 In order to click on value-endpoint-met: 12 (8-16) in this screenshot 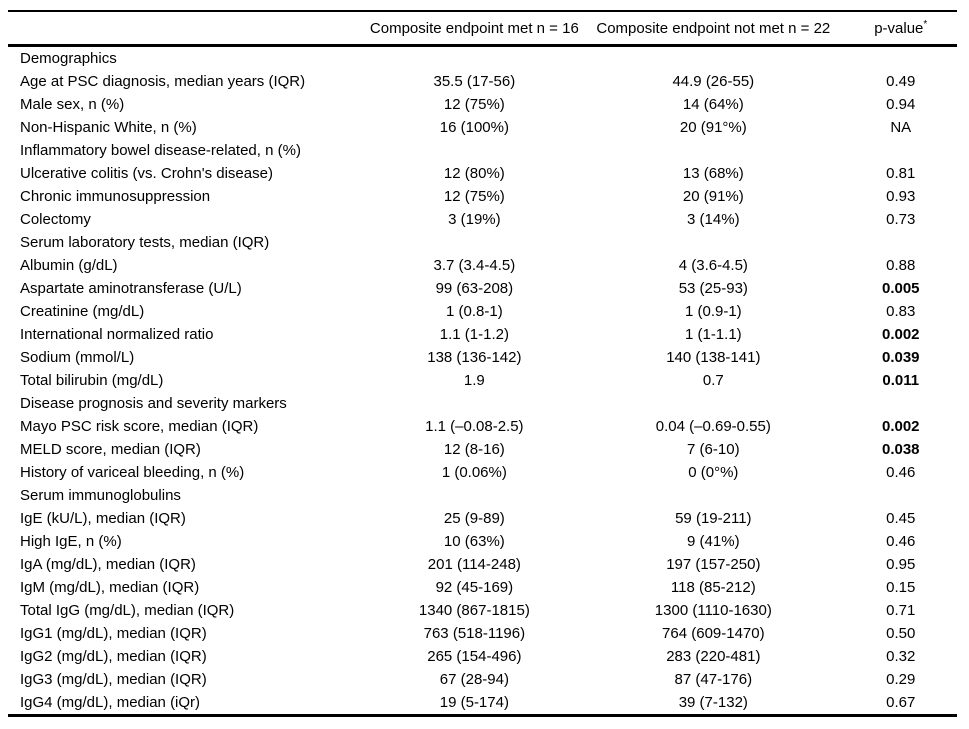, I will do `click(474, 449)`.